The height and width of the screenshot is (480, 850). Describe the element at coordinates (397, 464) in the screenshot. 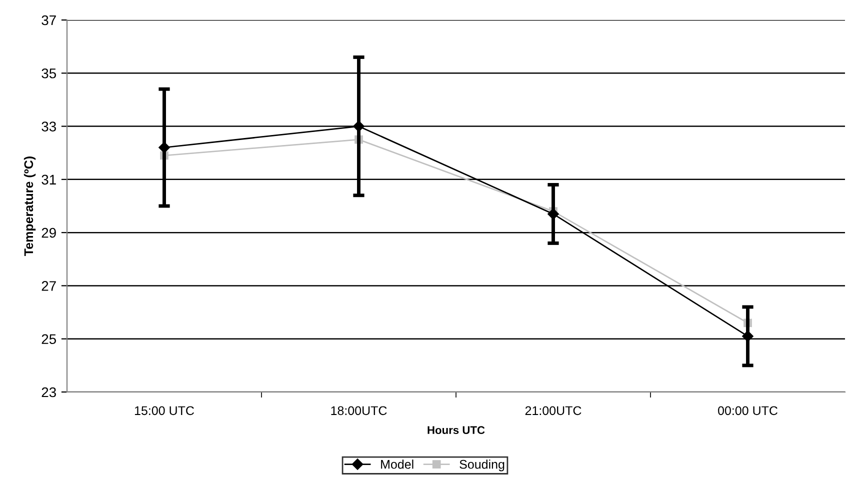

I see `legend-label: Model` at that location.